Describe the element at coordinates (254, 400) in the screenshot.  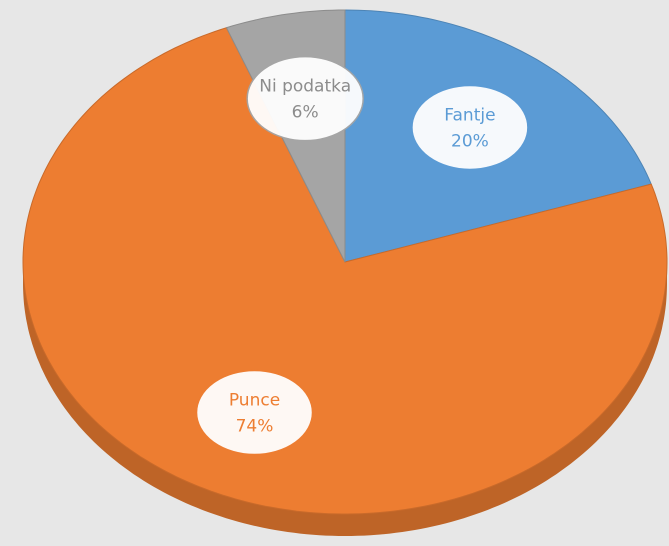
I see `category-label: Punce` at that location.